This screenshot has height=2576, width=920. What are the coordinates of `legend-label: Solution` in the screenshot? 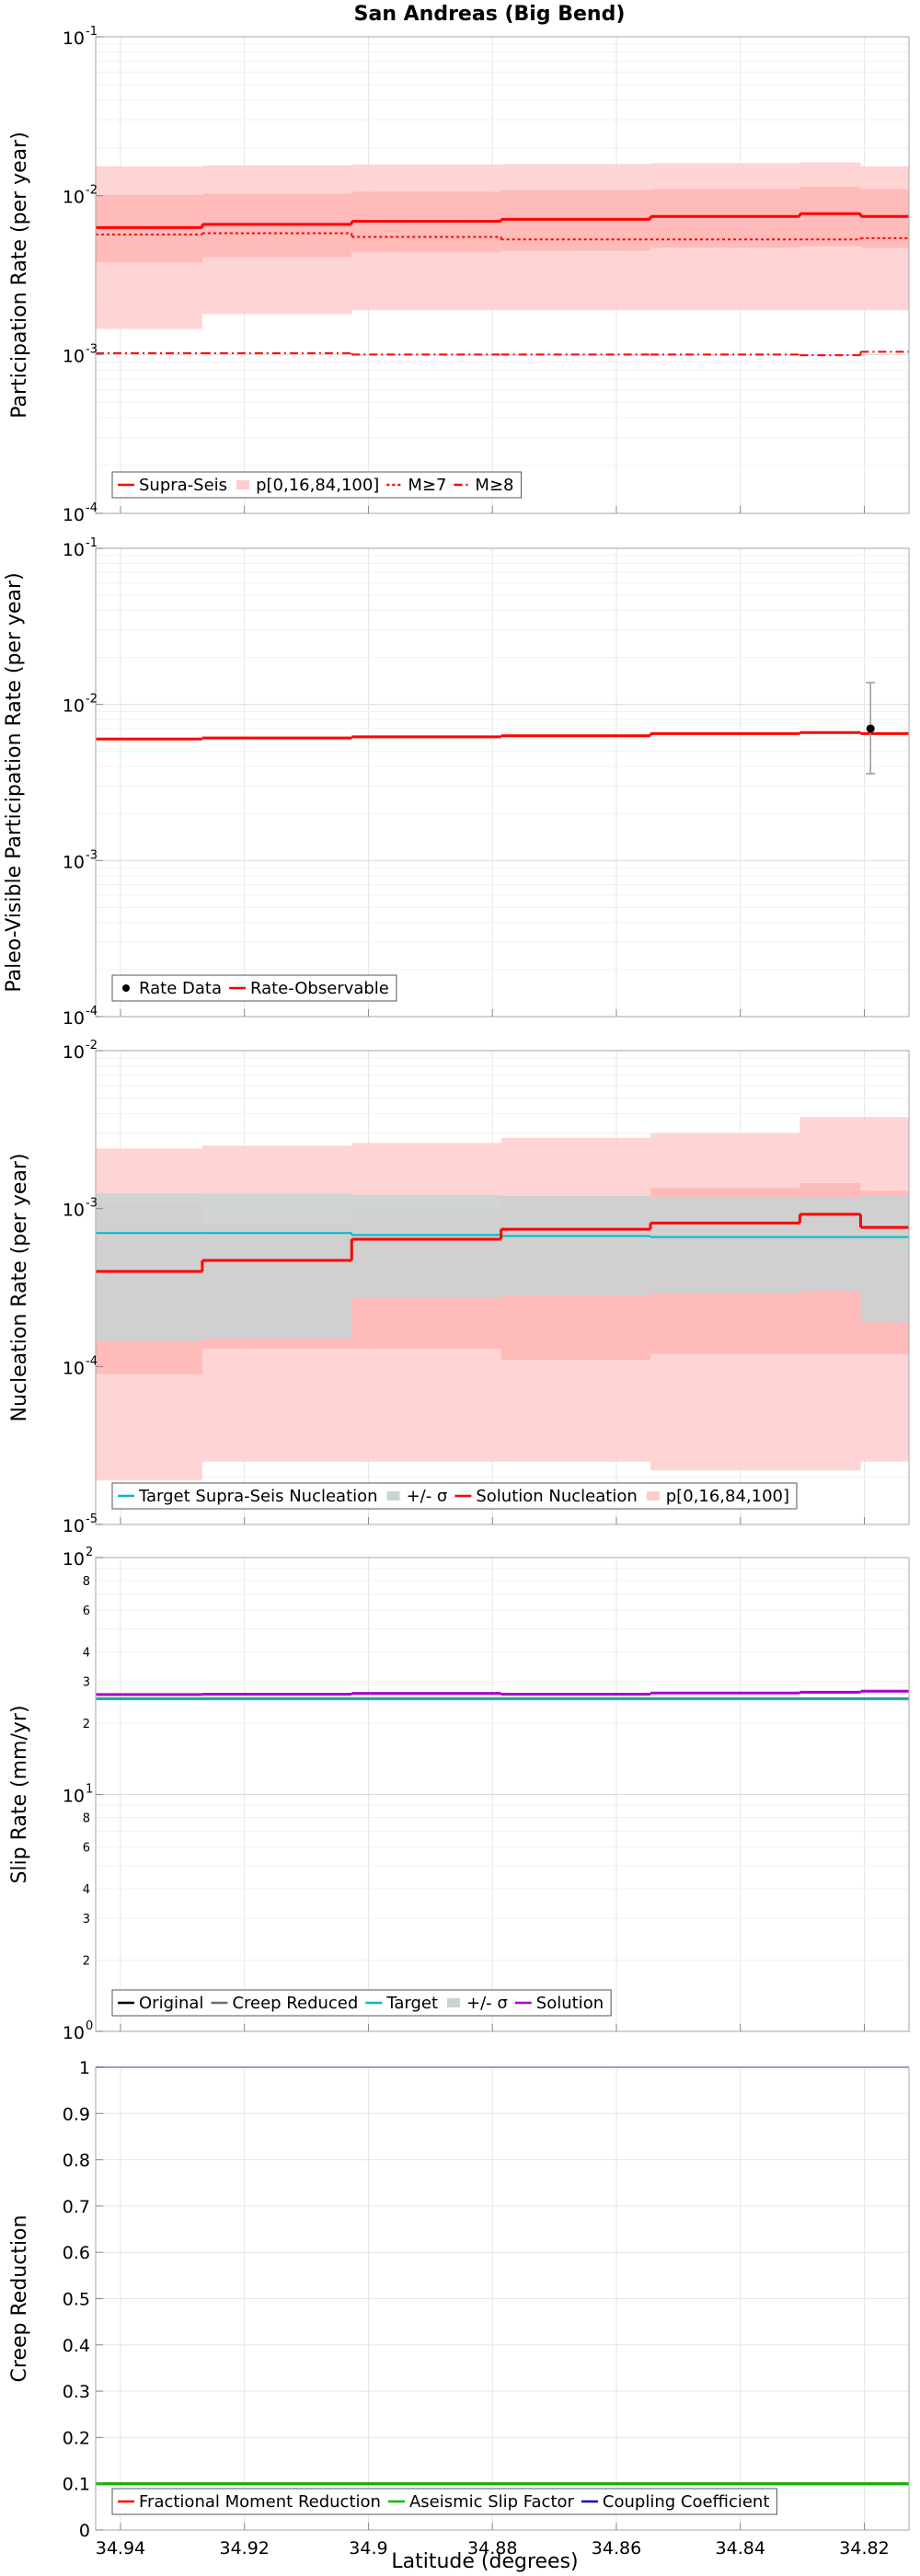 It's located at (570, 2003).